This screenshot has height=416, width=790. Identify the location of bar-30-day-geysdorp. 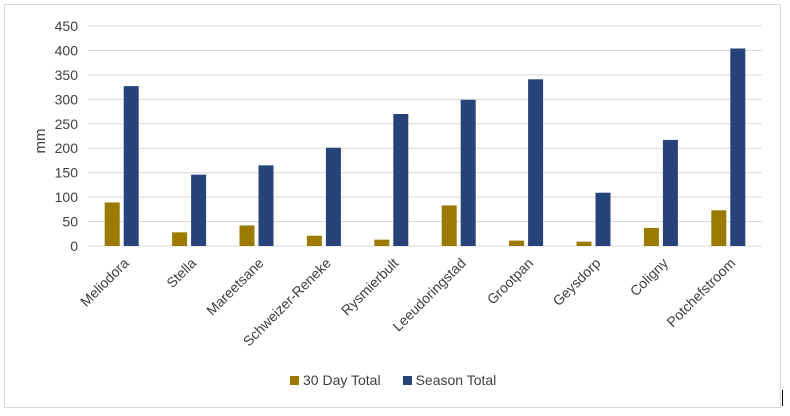
(584, 243).